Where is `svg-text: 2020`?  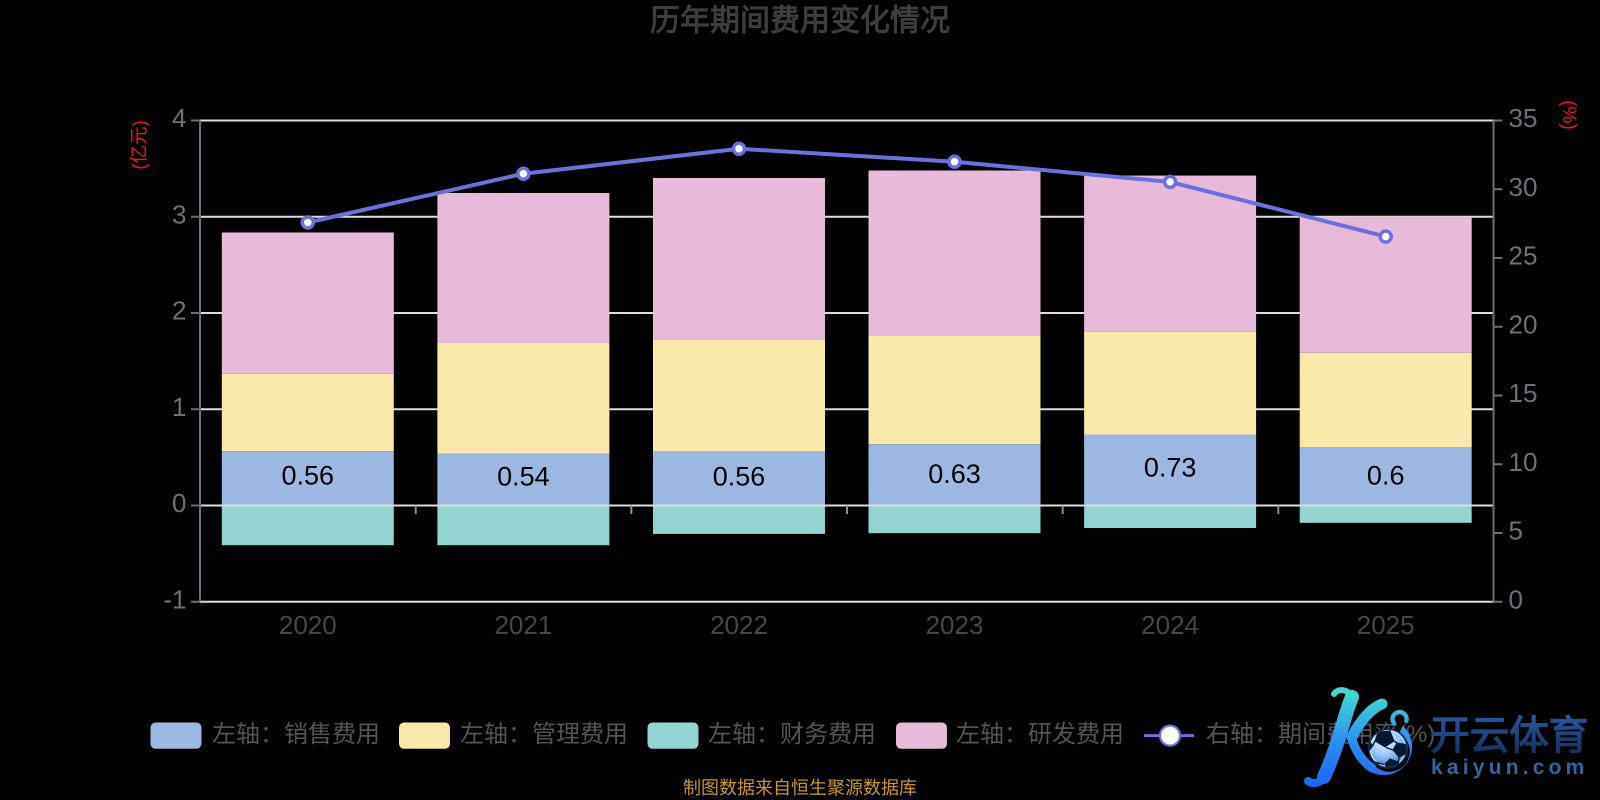
svg-text: 2020 is located at coordinates (308, 625).